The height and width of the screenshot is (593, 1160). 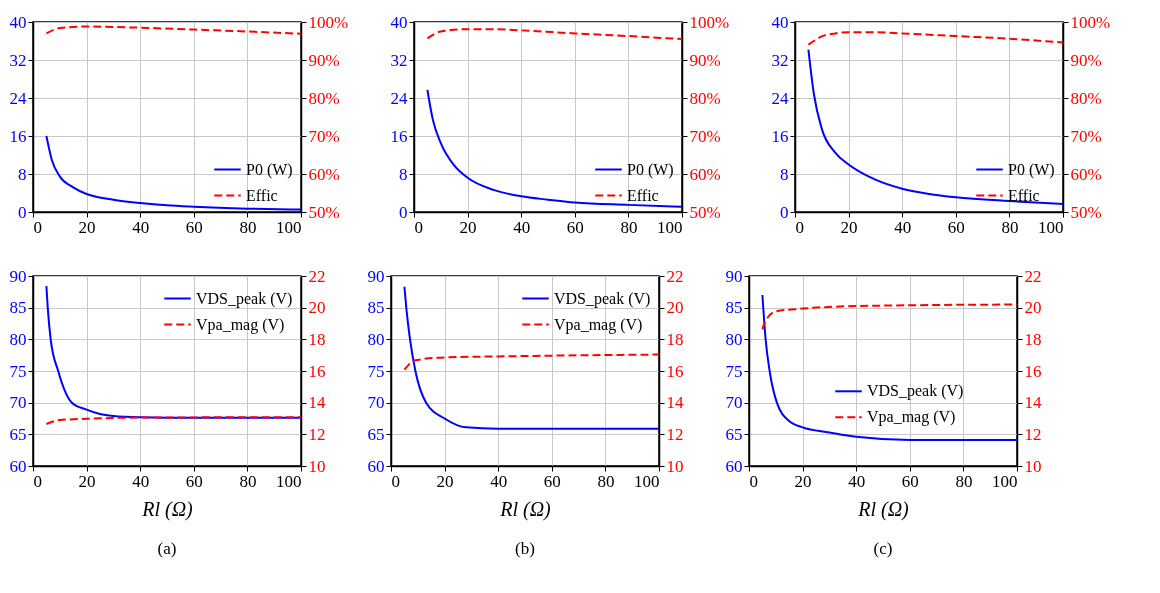 What do you see at coordinates (1086, 212) in the screenshot?
I see `y2-tick-label: 50%` at bounding box center [1086, 212].